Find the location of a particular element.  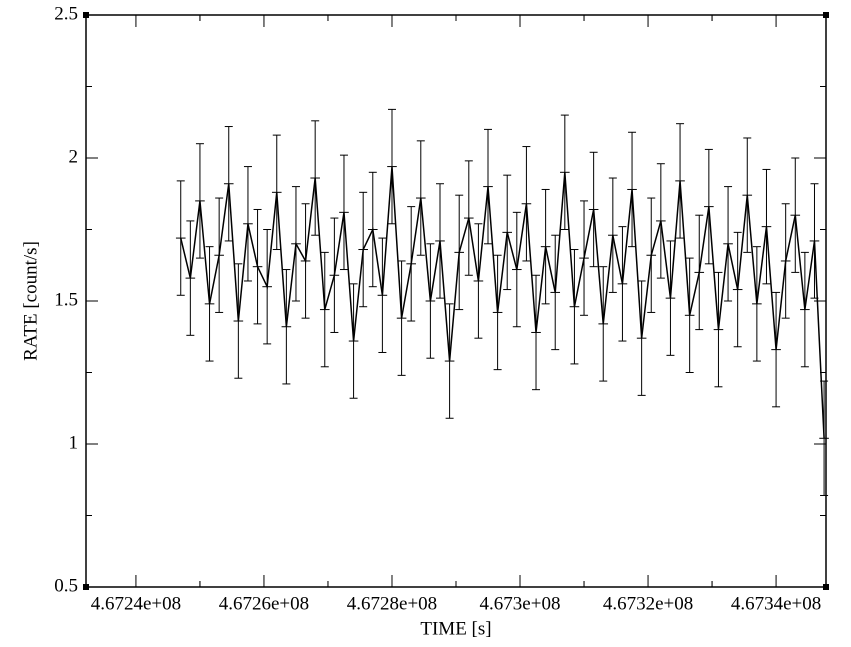

x-tick-label: 4.6732e+08 is located at coordinates (648, 603).